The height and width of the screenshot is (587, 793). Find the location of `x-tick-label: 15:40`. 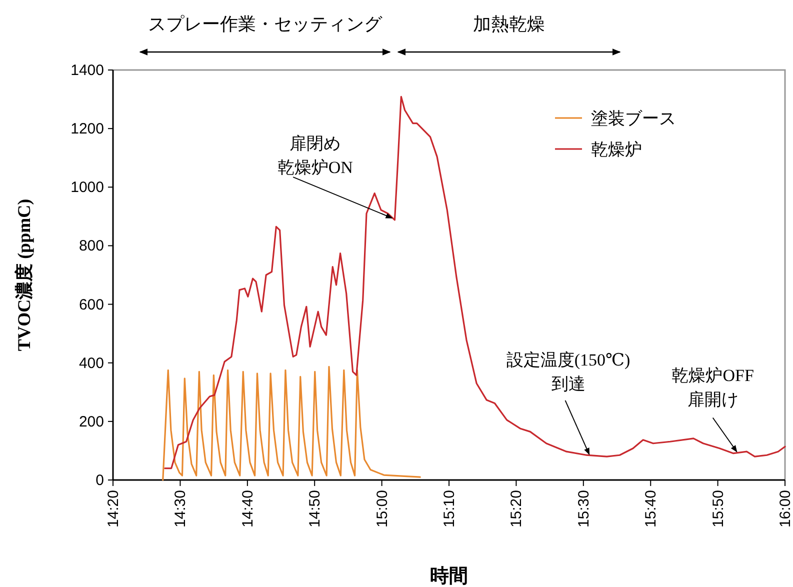

x-tick-label: 15:40 is located at coordinates (651, 509).